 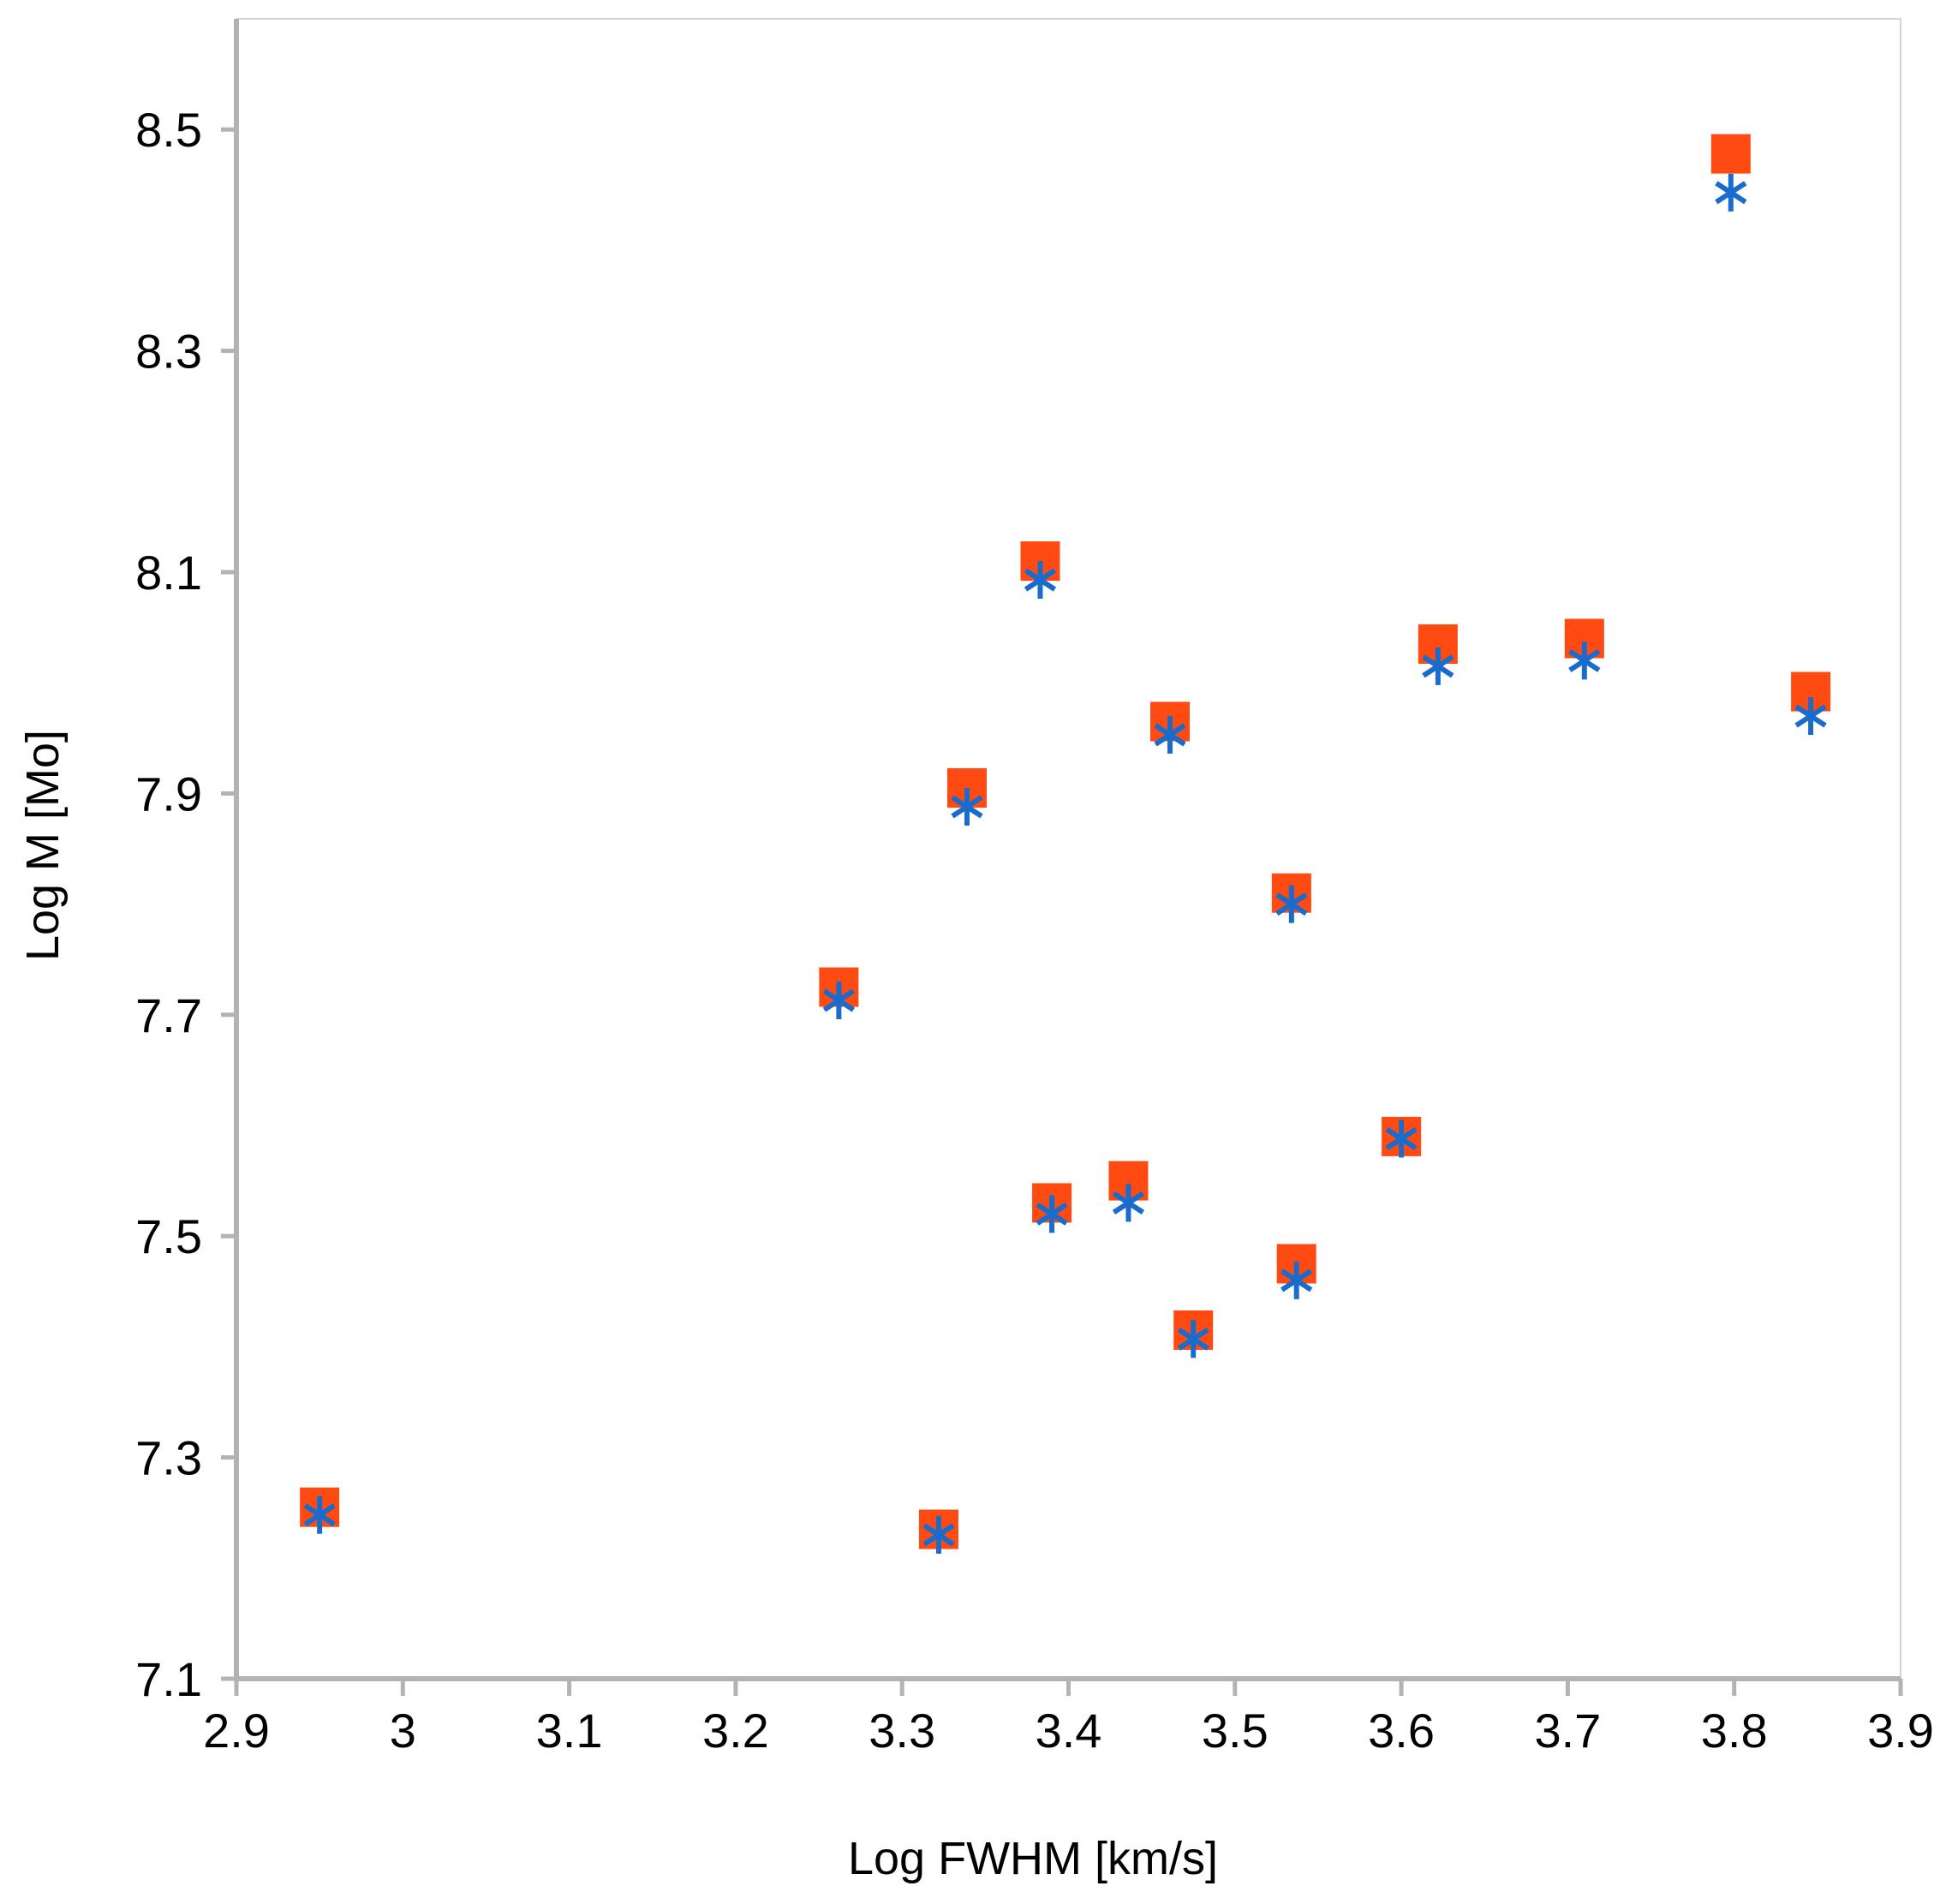 What do you see at coordinates (1900, 1731) in the screenshot?
I see `x-tick-label: 3.9` at bounding box center [1900, 1731].